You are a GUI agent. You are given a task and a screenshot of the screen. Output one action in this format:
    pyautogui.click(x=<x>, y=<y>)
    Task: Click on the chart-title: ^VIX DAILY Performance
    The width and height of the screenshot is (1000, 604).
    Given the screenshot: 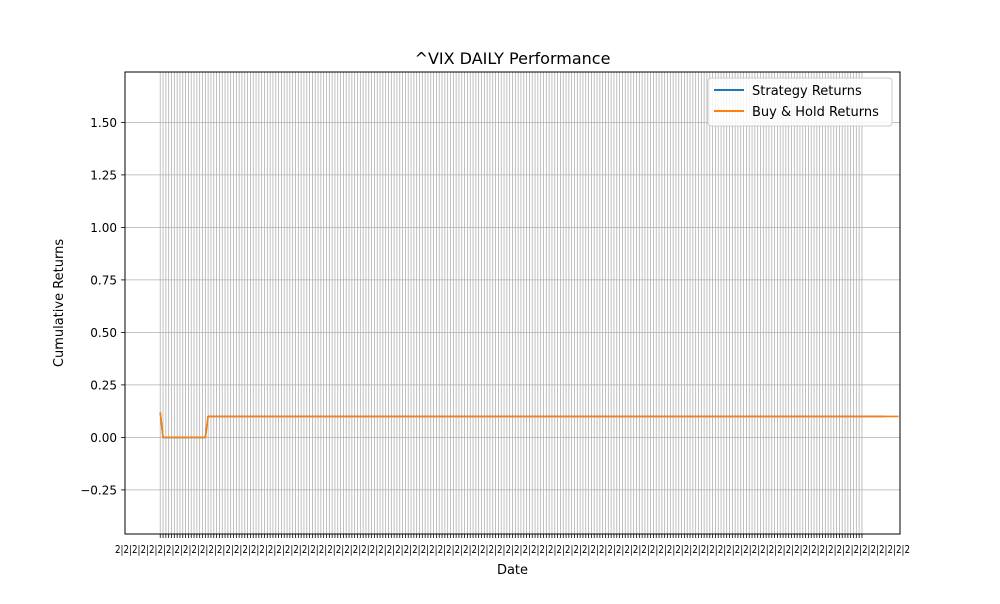 What is the action you would take?
    pyautogui.click(x=513, y=58)
    